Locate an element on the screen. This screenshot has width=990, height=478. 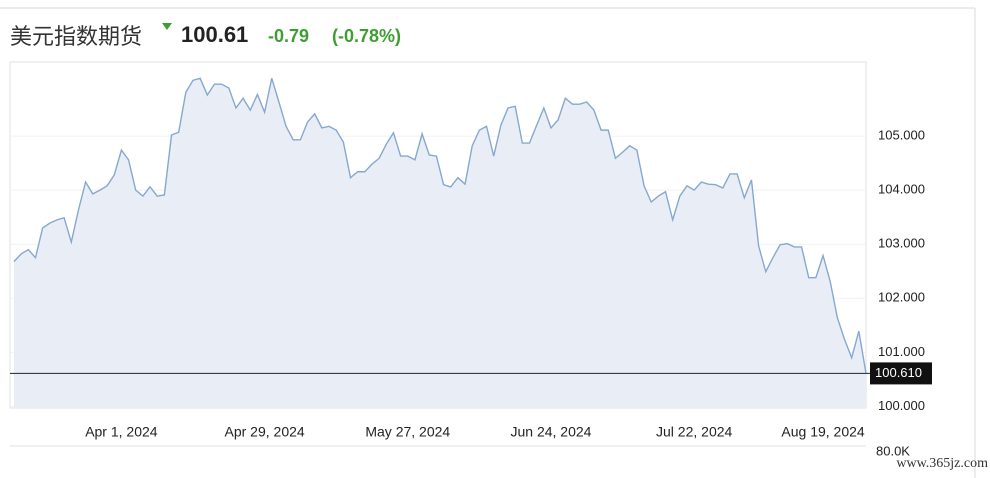
y-tick-label: 105.000 is located at coordinates (901, 135).